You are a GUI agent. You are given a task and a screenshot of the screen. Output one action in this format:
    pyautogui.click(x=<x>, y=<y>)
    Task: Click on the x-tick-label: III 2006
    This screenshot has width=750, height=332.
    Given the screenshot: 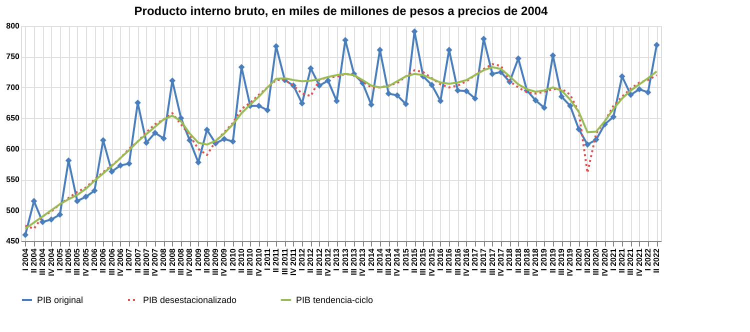 What is the action you would take?
    pyautogui.click(x=111, y=262)
    